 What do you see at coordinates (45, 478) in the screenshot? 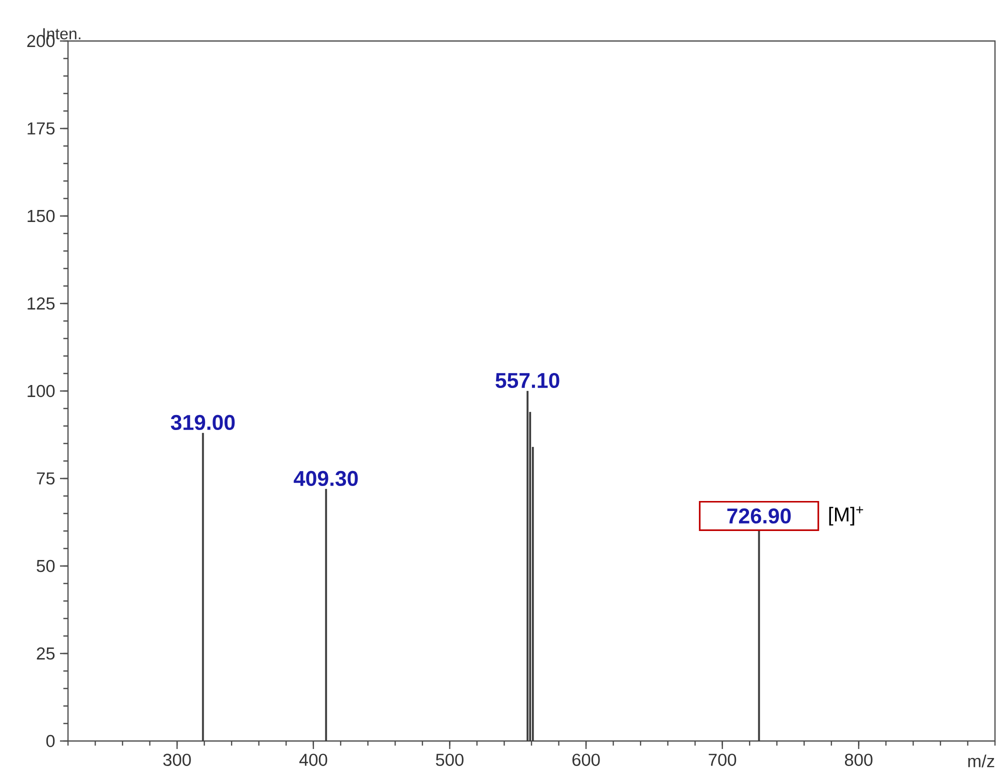
I see `y-tick-label: 75` at bounding box center [45, 478].